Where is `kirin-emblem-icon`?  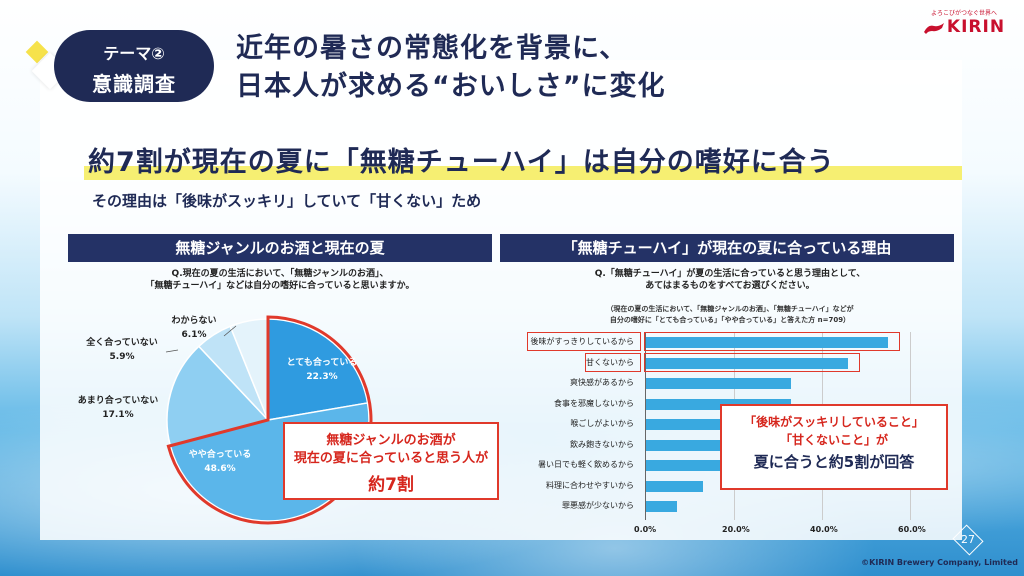 kirin-emblem-icon is located at coordinates (933, 28).